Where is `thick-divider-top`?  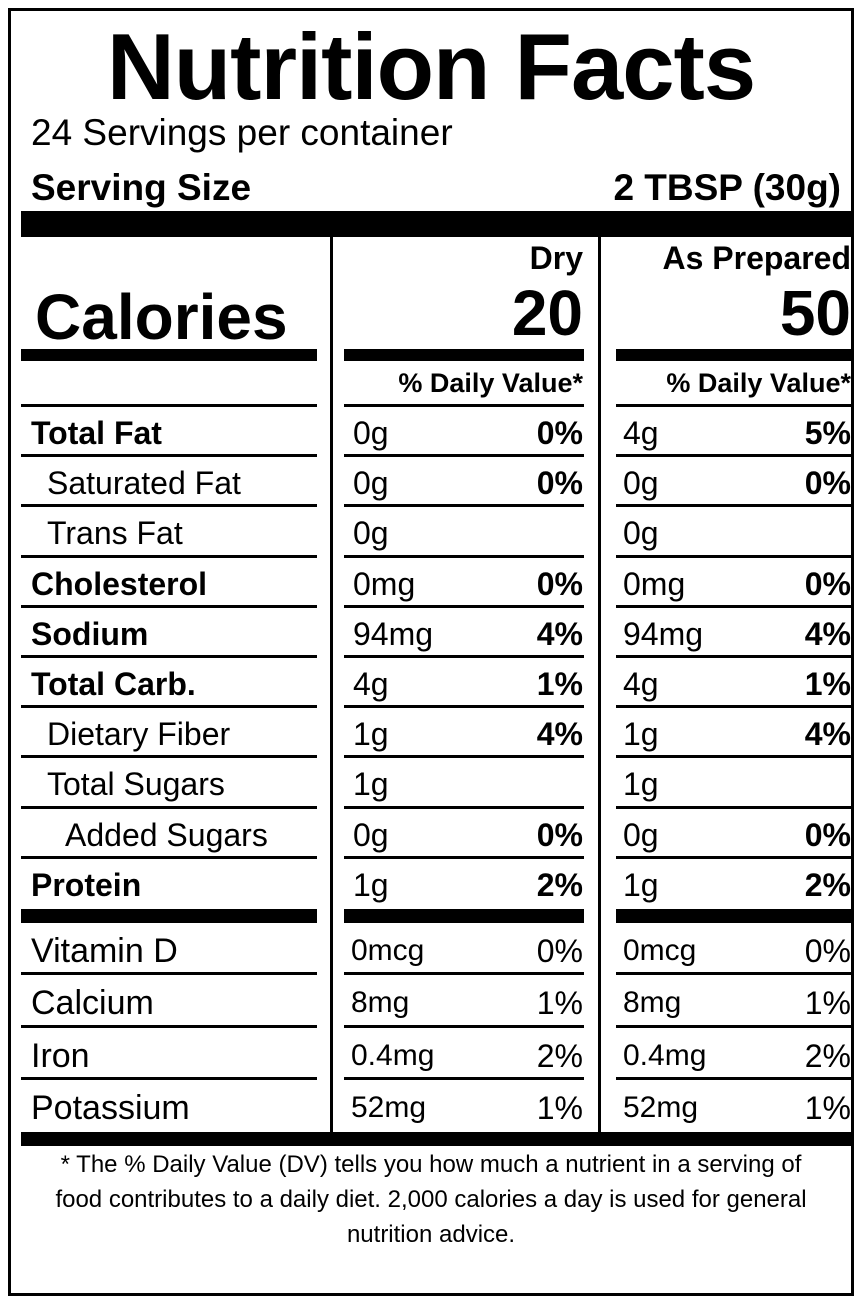
thick-divider-top is located at coordinates (436, 224).